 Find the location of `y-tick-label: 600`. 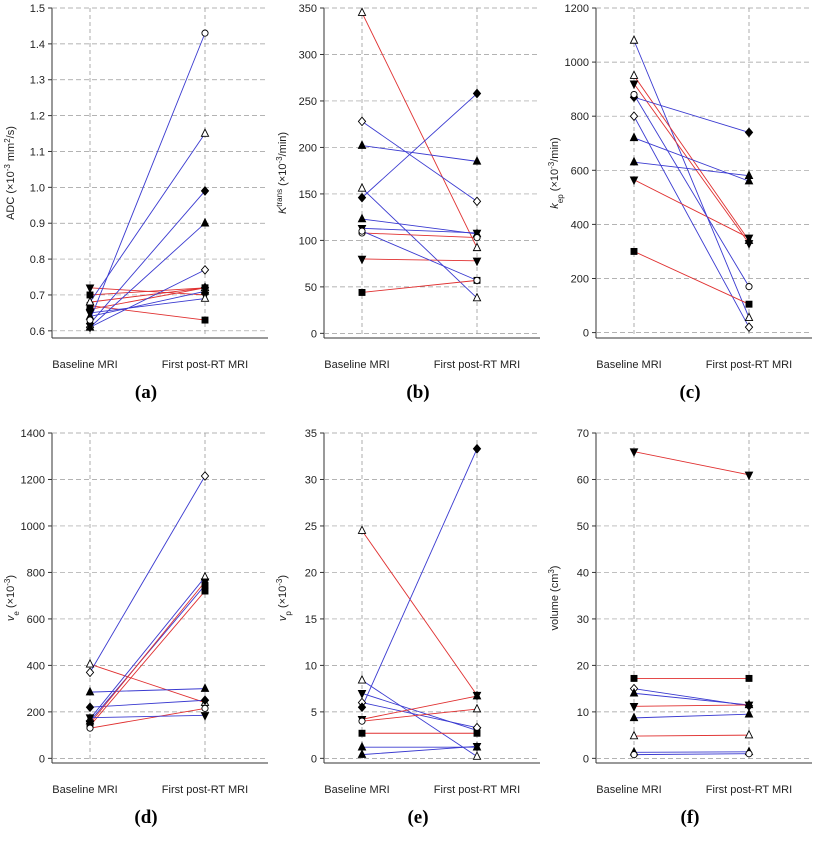

y-tick-label: 600 is located at coordinates (580, 171).